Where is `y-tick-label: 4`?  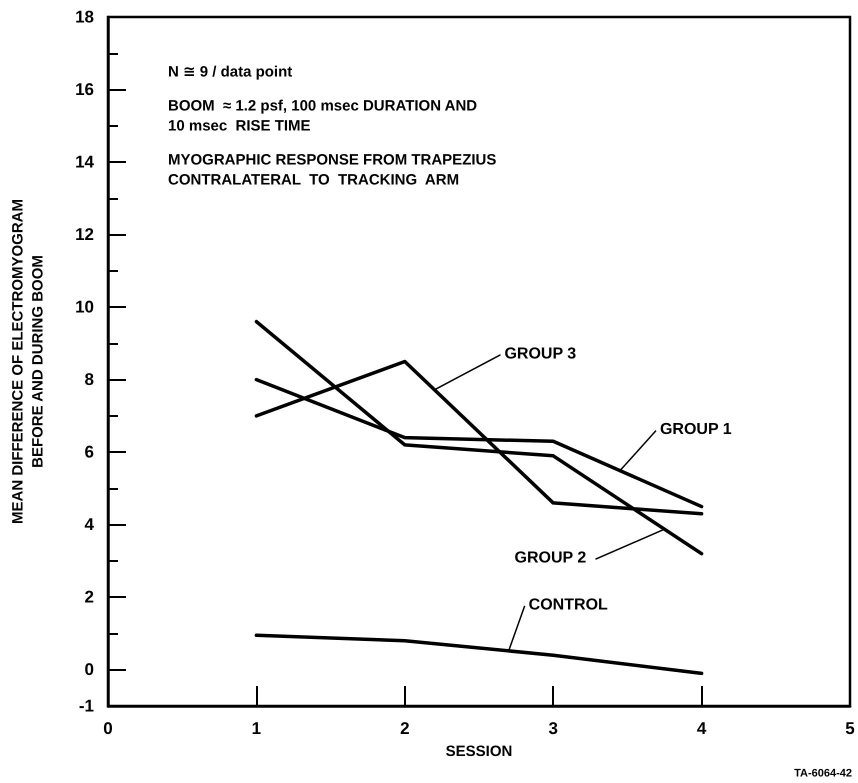 y-tick-label: 4 is located at coordinates (89, 524).